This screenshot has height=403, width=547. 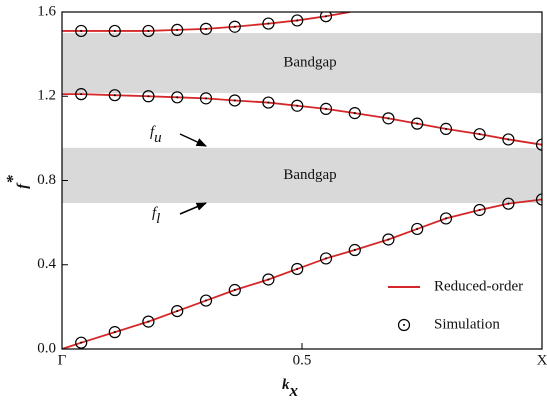 What do you see at coordinates (478, 286) in the screenshot?
I see `legend-label: Reduced-order` at bounding box center [478, 286].